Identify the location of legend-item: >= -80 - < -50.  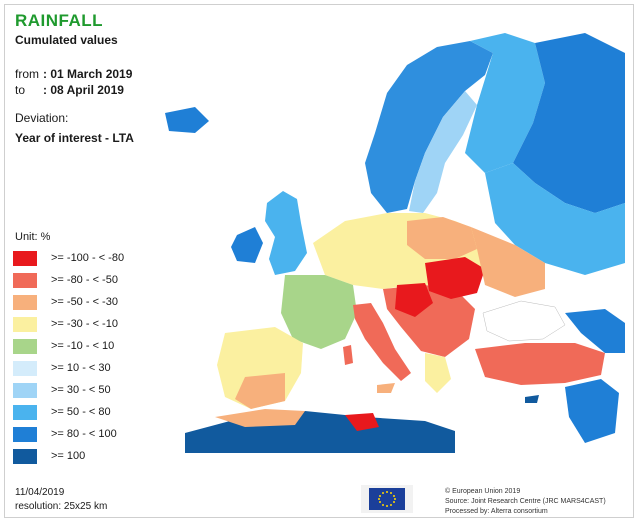
(98, 282).